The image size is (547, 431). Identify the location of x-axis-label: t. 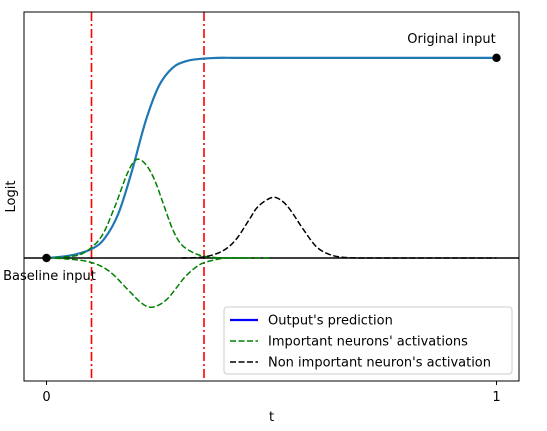
(271, 417).